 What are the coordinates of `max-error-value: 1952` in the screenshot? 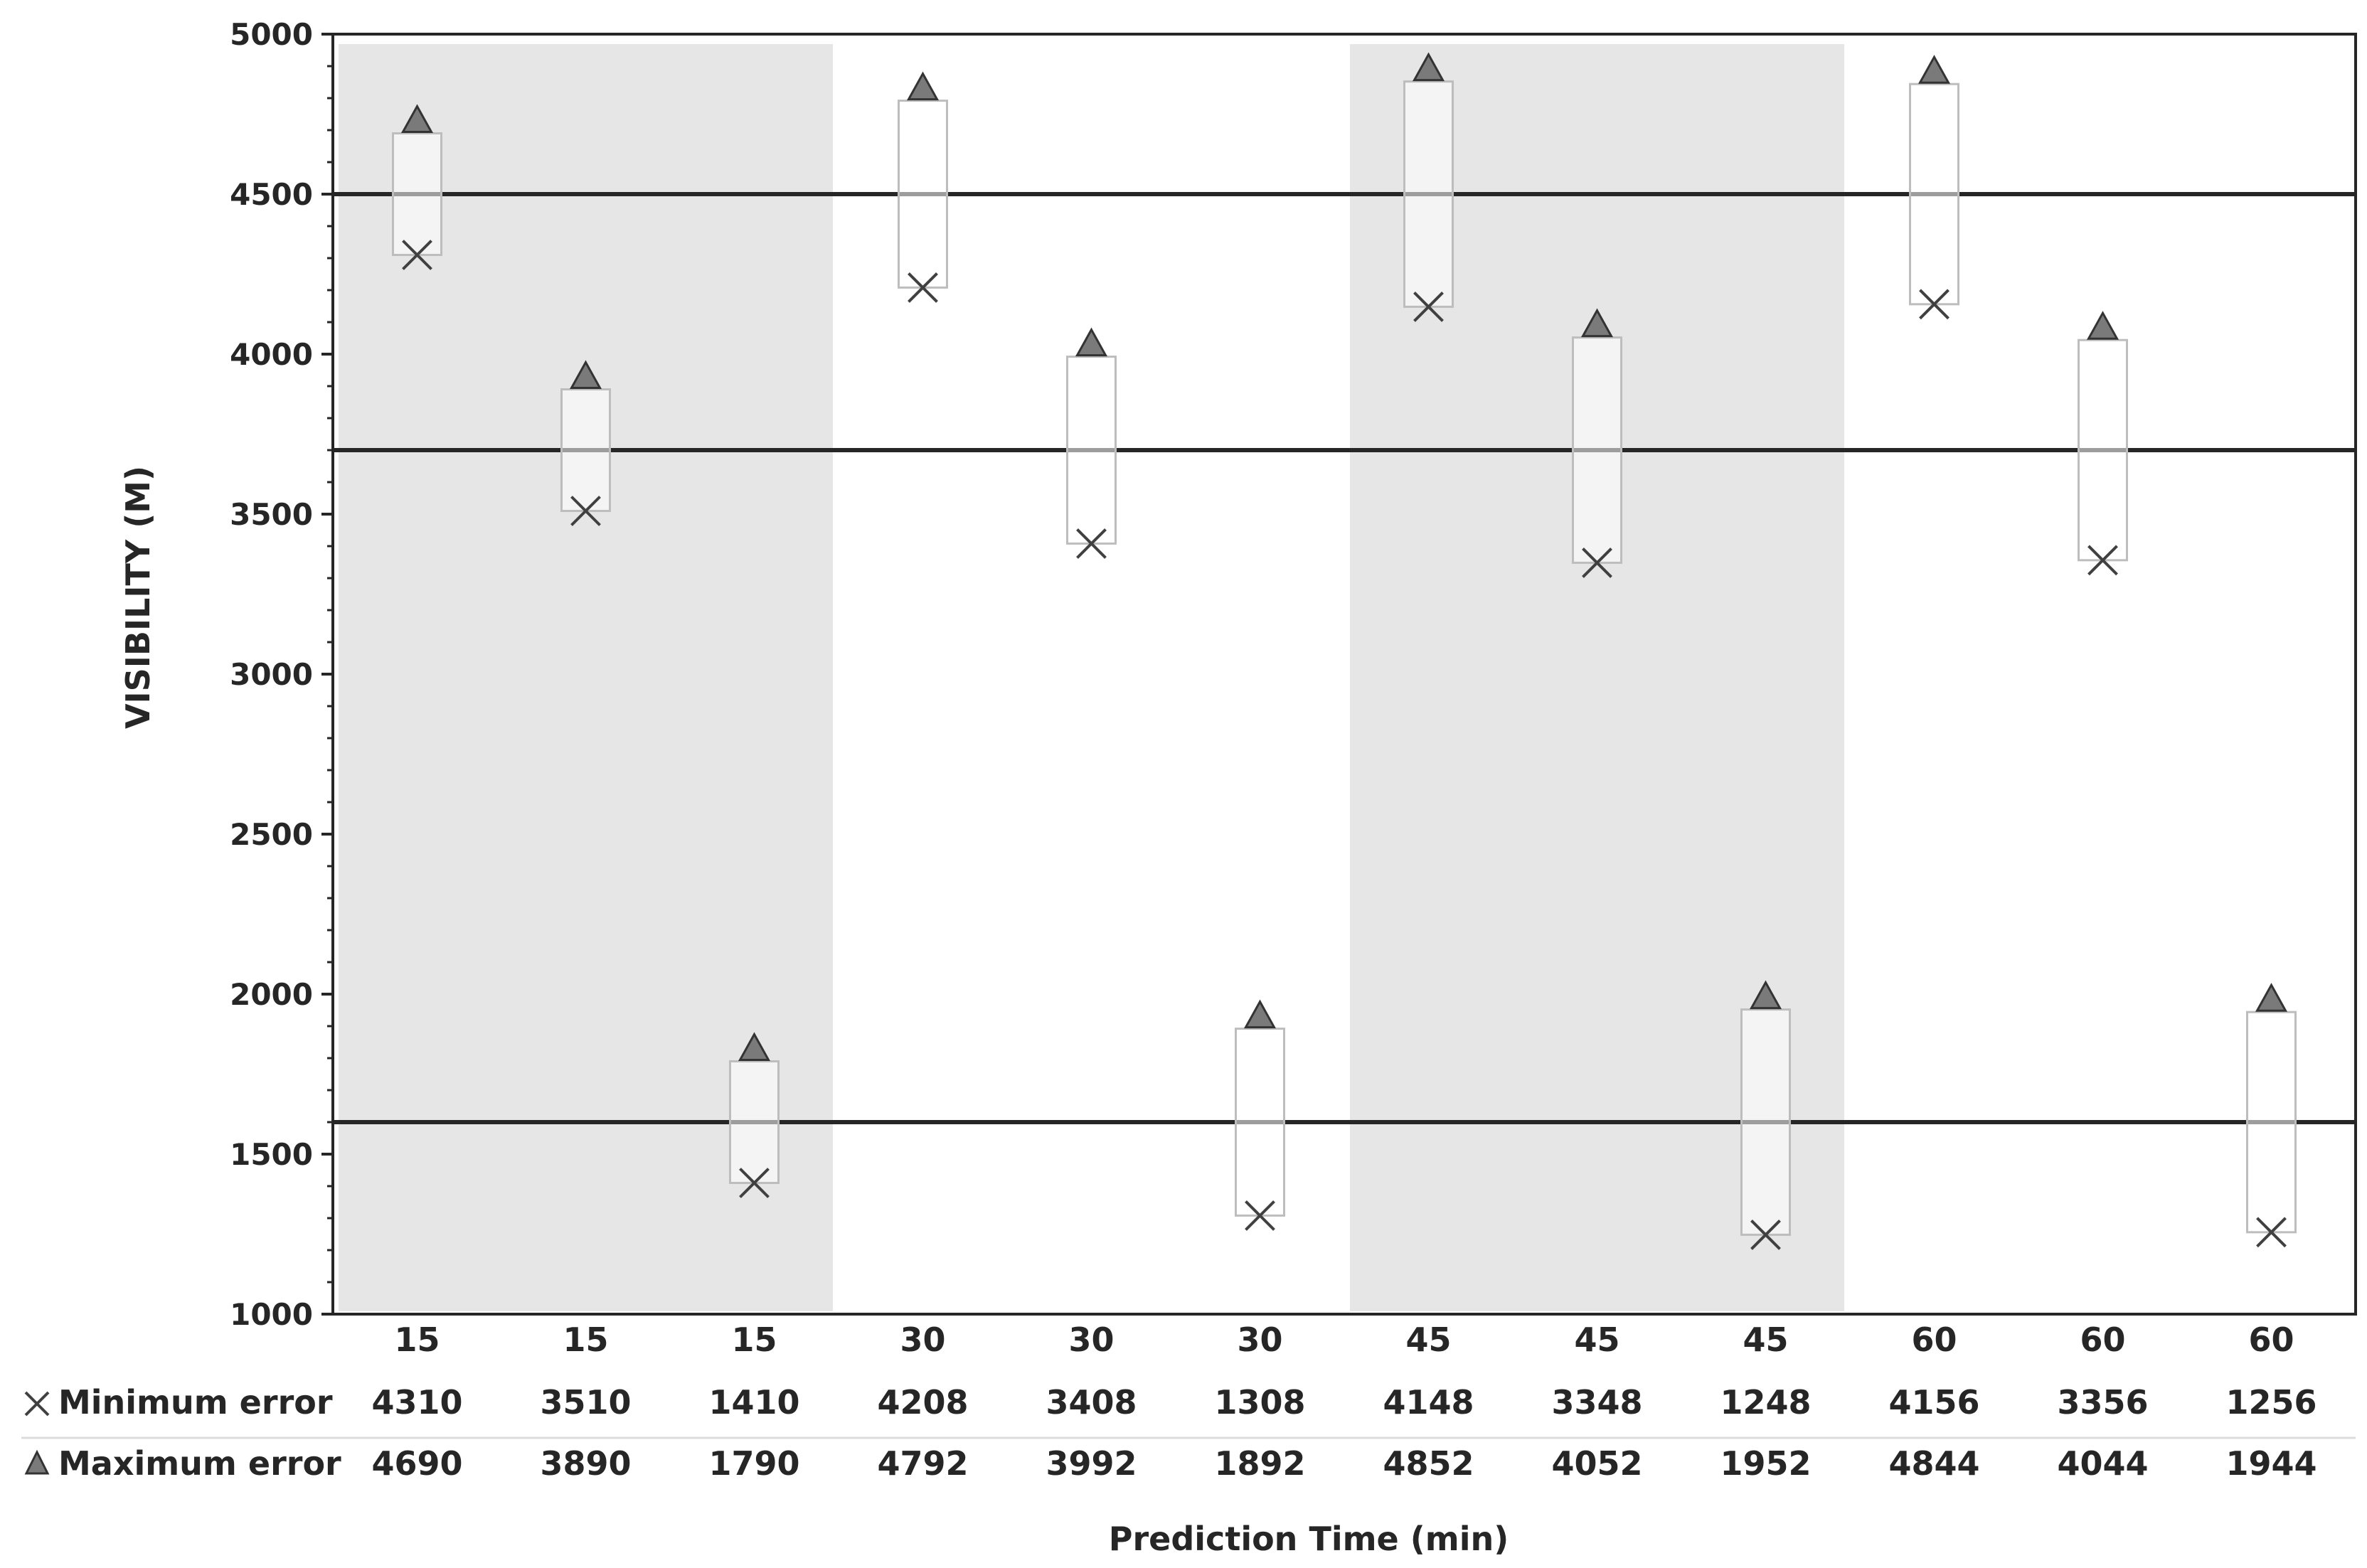 It's located at (1765, 1463).